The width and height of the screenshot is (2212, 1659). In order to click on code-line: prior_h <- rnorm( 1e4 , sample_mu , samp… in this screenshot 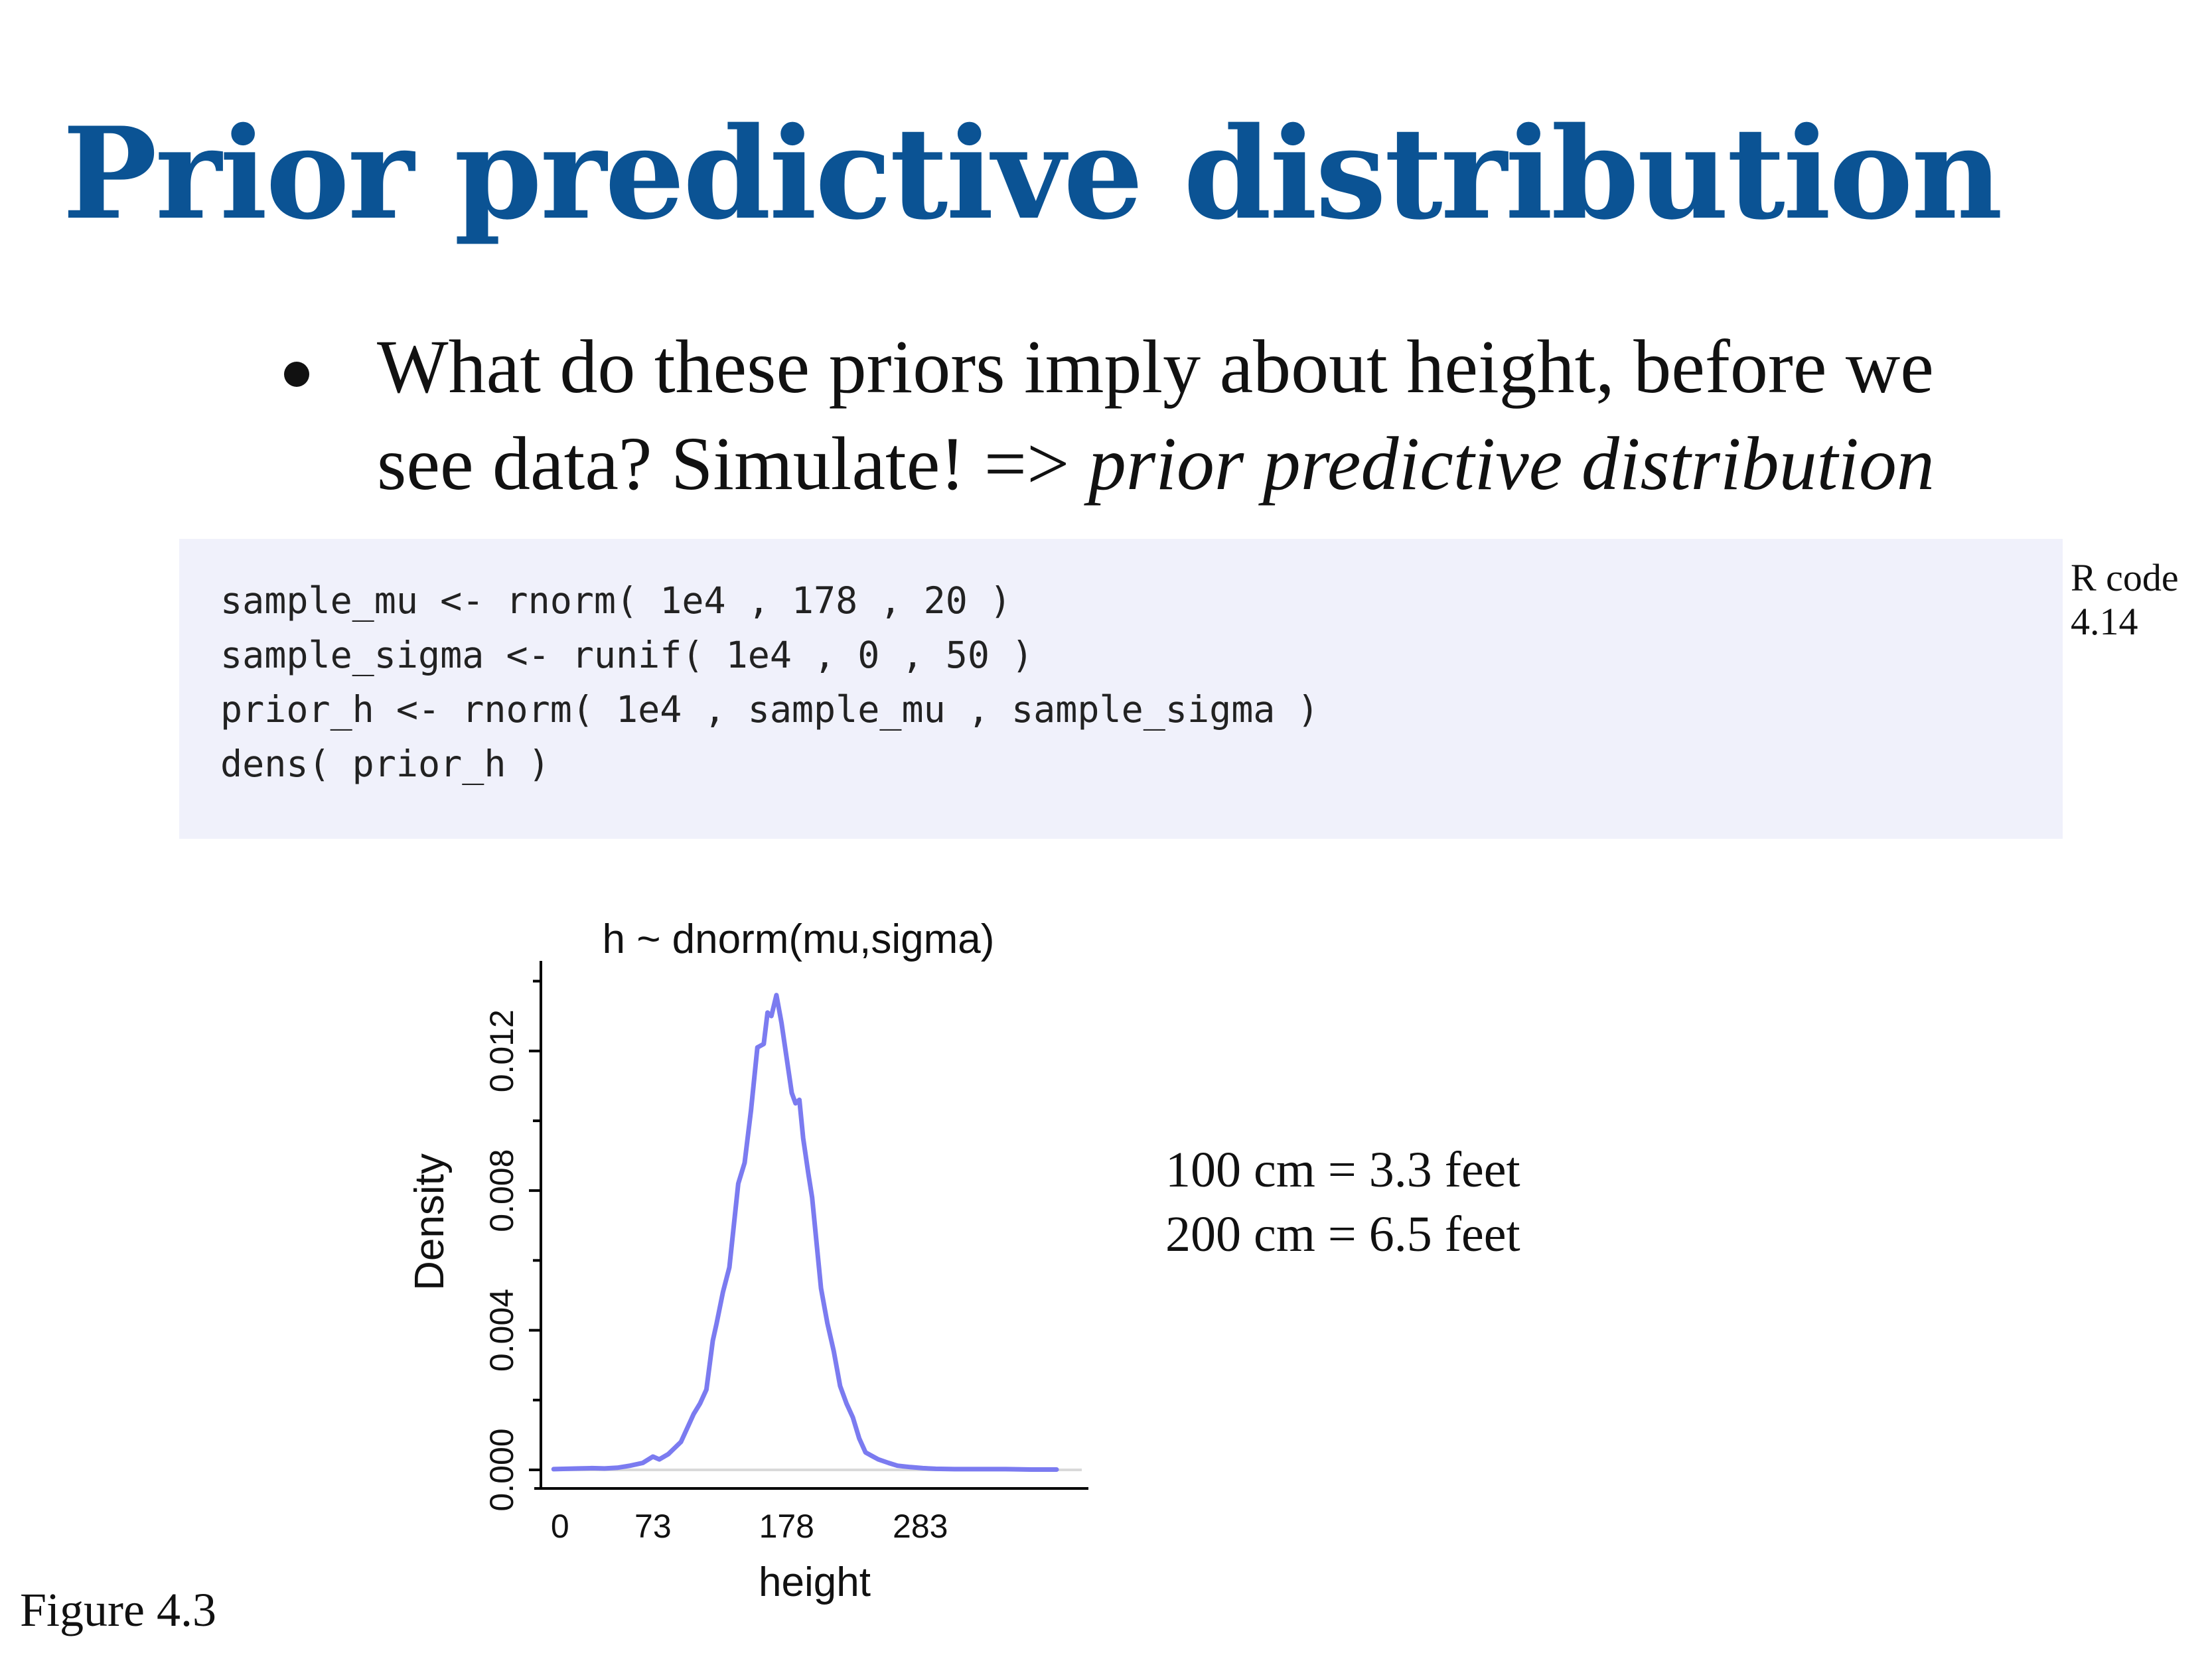, I will do `click(769, 709)`.